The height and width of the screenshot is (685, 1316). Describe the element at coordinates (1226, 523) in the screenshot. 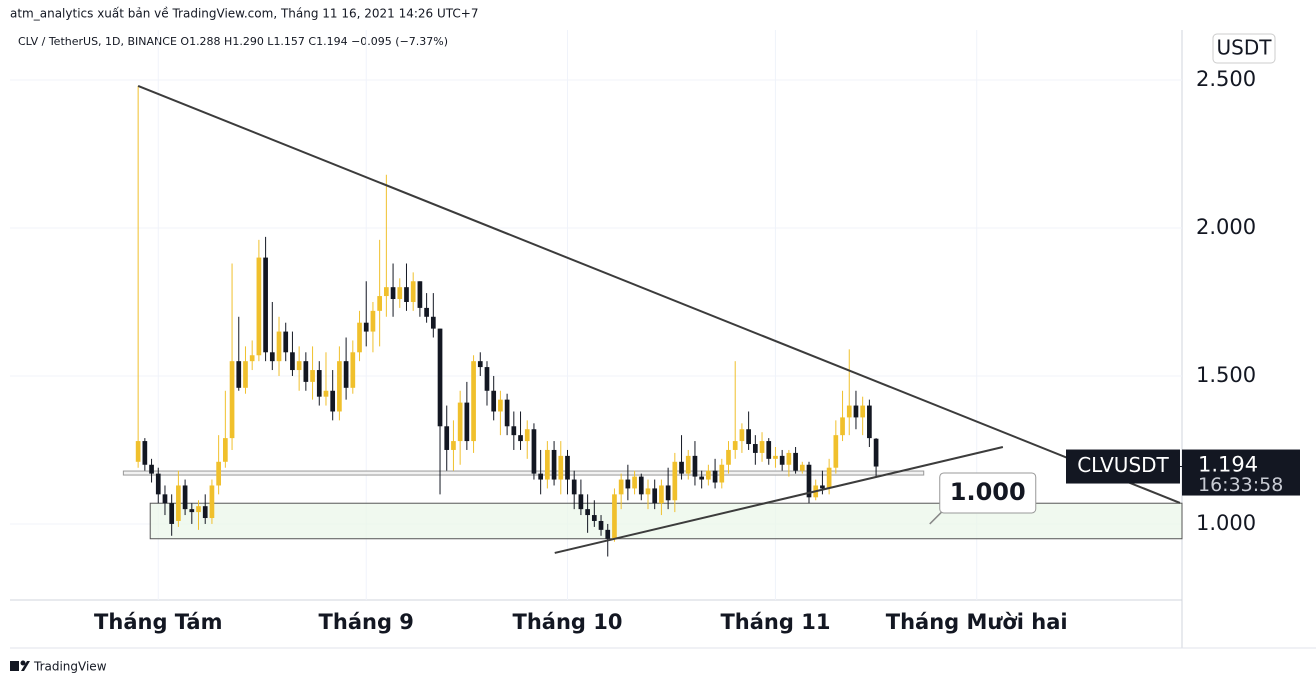

I see `y-tick-label: 1.000` at that location.